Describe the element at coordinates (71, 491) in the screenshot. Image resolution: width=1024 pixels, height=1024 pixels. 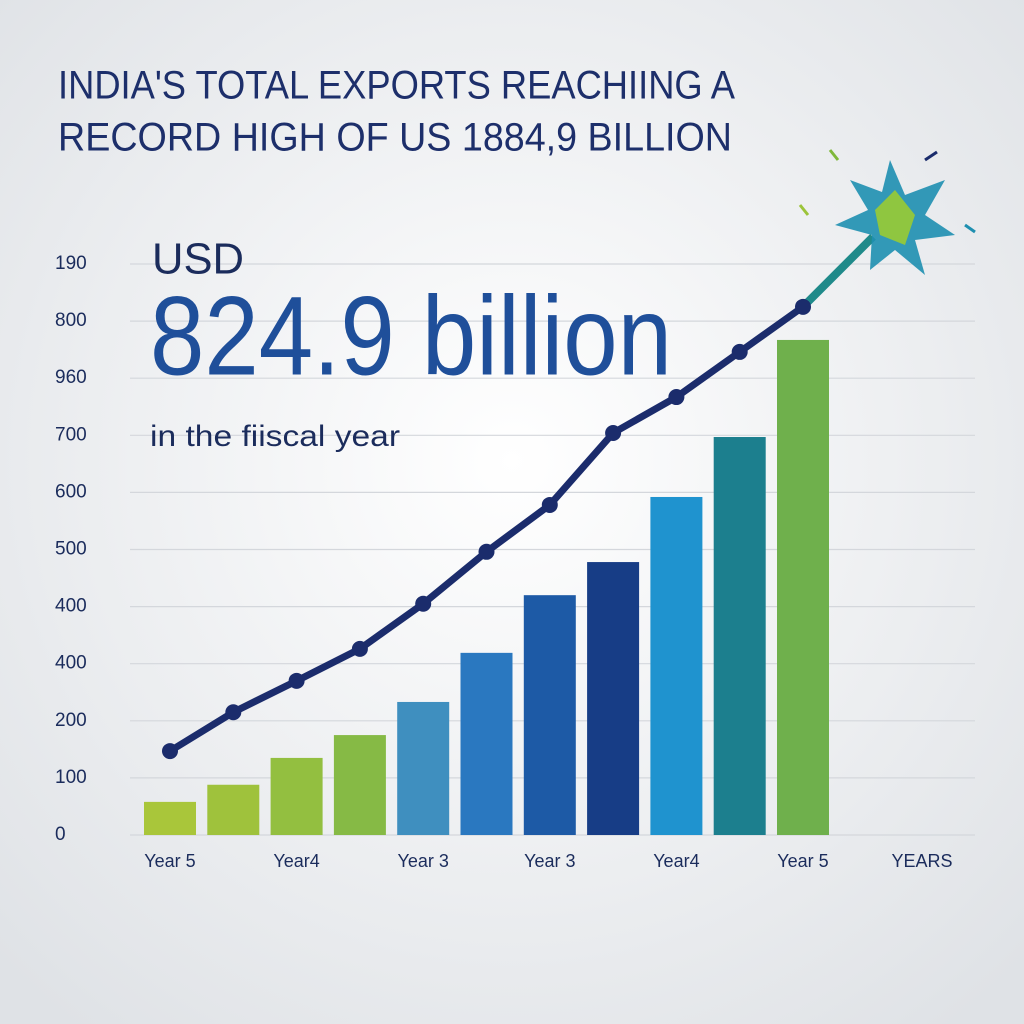
I see `y-tick-label: 600` at that location.